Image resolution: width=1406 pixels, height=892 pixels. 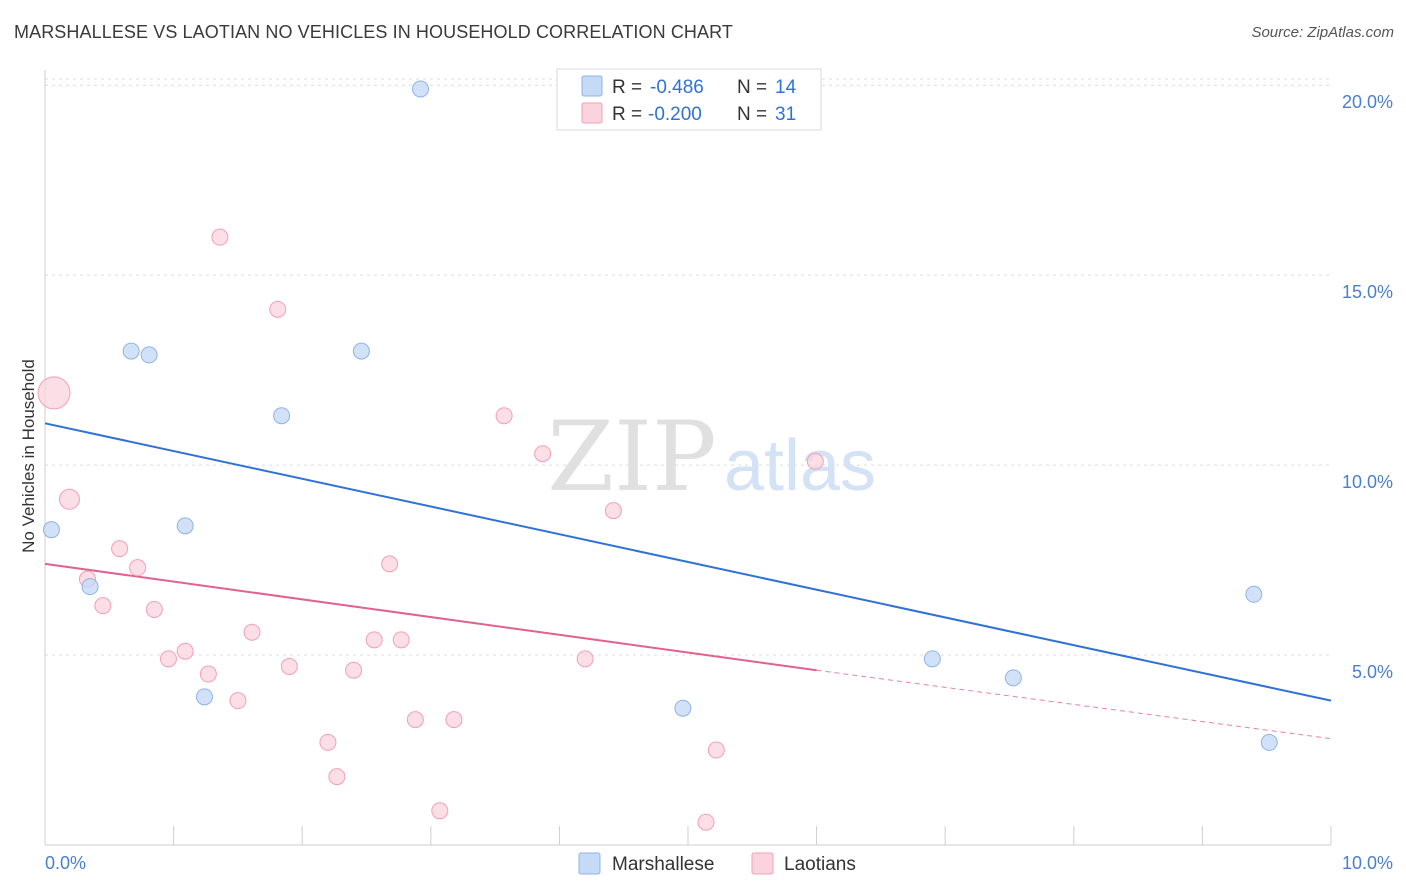 What do you see at coordinates (631, 457) in the screenshot?
I see `watermark-zip: ZIP` at bounding box center [631, 457].